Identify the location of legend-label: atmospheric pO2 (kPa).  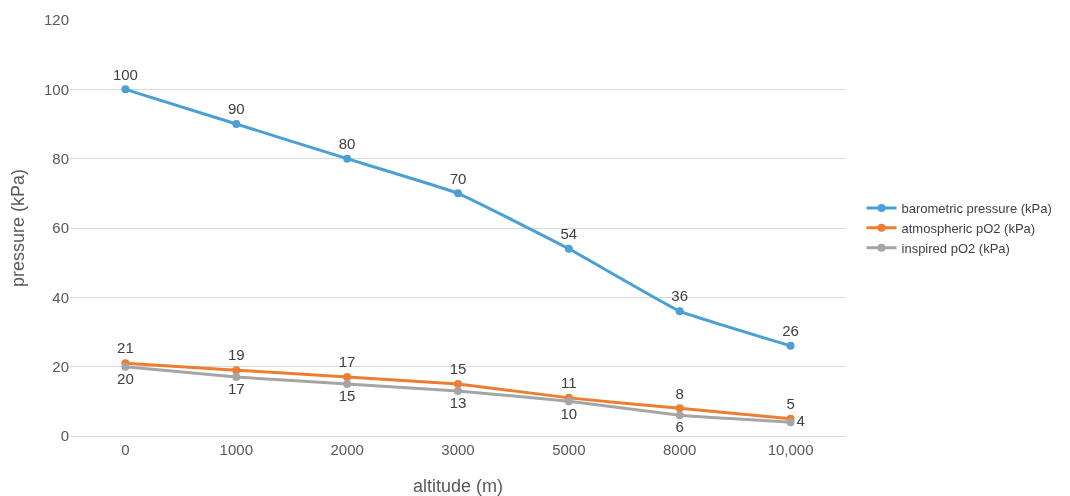
(968, 228).